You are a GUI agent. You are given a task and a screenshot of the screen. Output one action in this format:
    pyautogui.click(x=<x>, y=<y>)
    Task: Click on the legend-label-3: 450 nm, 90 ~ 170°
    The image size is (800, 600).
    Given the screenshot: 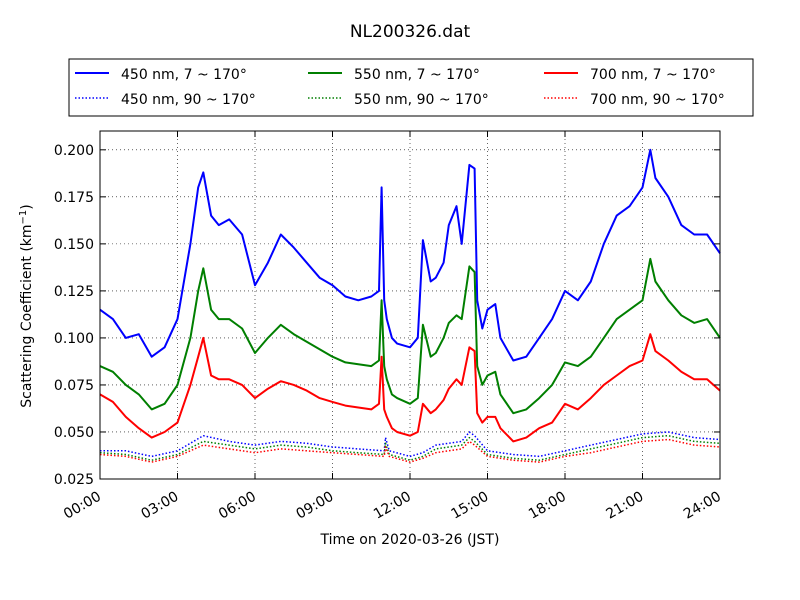 What is the action you would take?
    pyautogui.click(x=188, y=100)
    